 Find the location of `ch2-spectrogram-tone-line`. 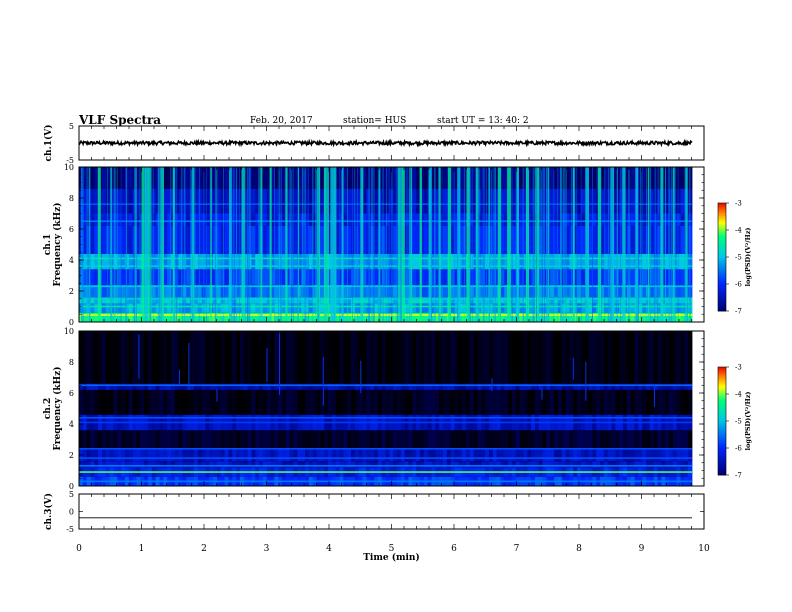

ch2-spectrogram-tone-line is located at coordinates (385, 472).